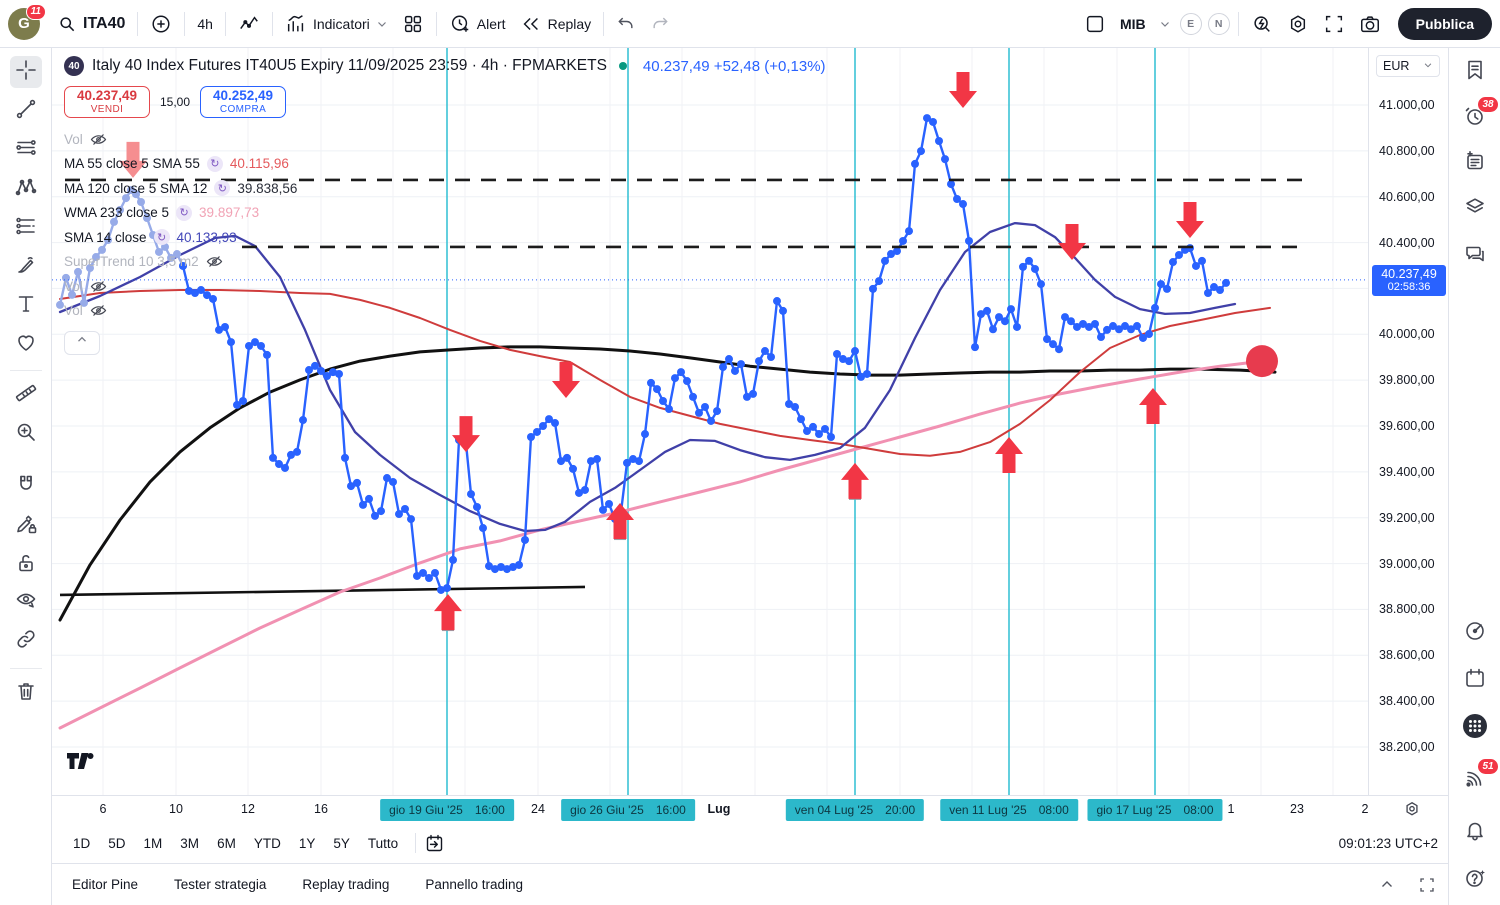 The image size is (1500, 905). Describe the element at coordinates (26, 693) in the screenshot. I see `remove-drawings-tool` at that location.